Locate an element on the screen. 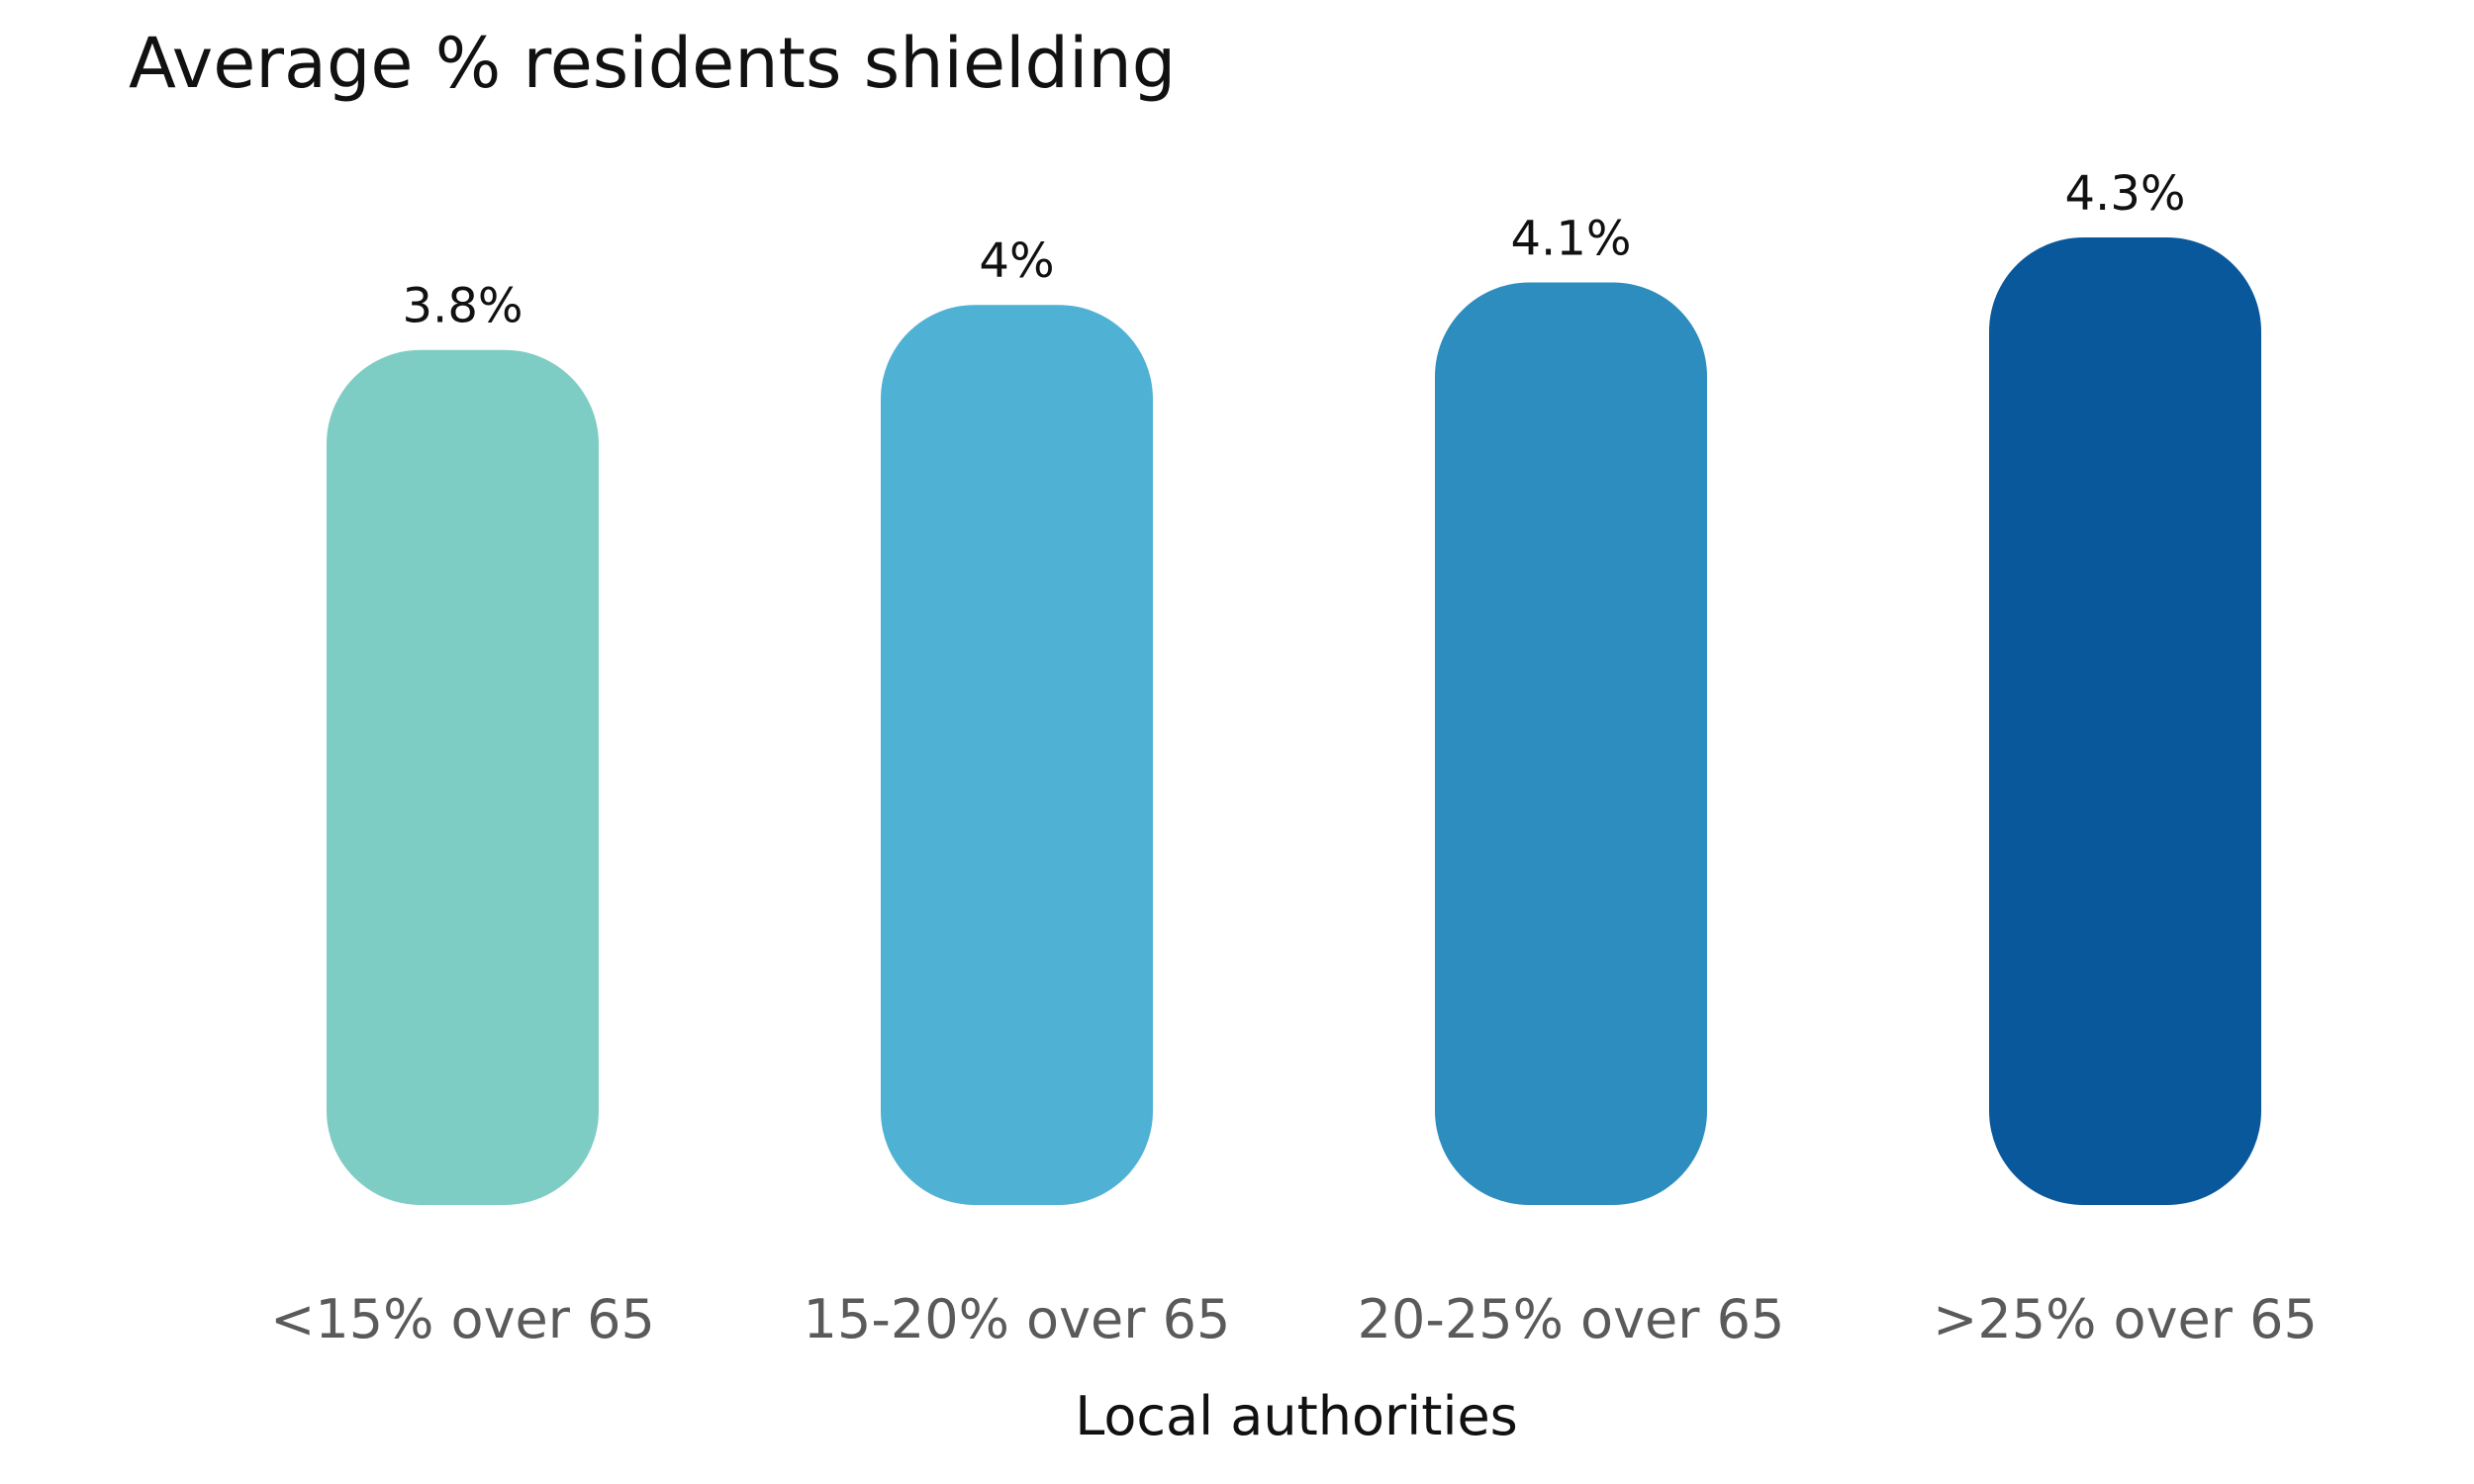 This screenshot has height=1484, width=2474. chart-title: Average % residents shielding is located at coordinates (653, 63).